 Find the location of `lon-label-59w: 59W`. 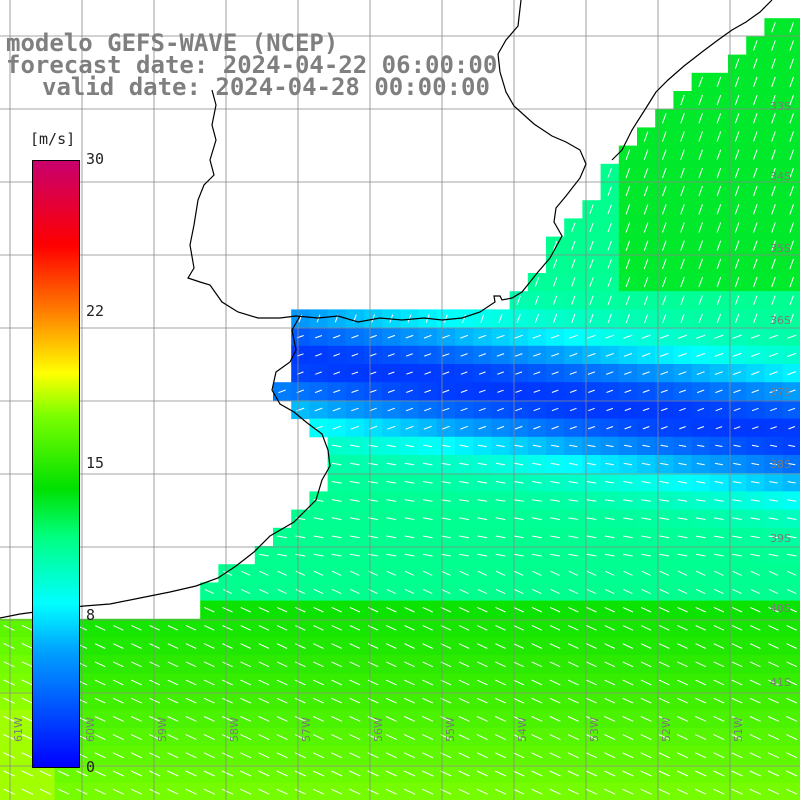

lon-label-59w: 59W is located at coordinates (162, 729).